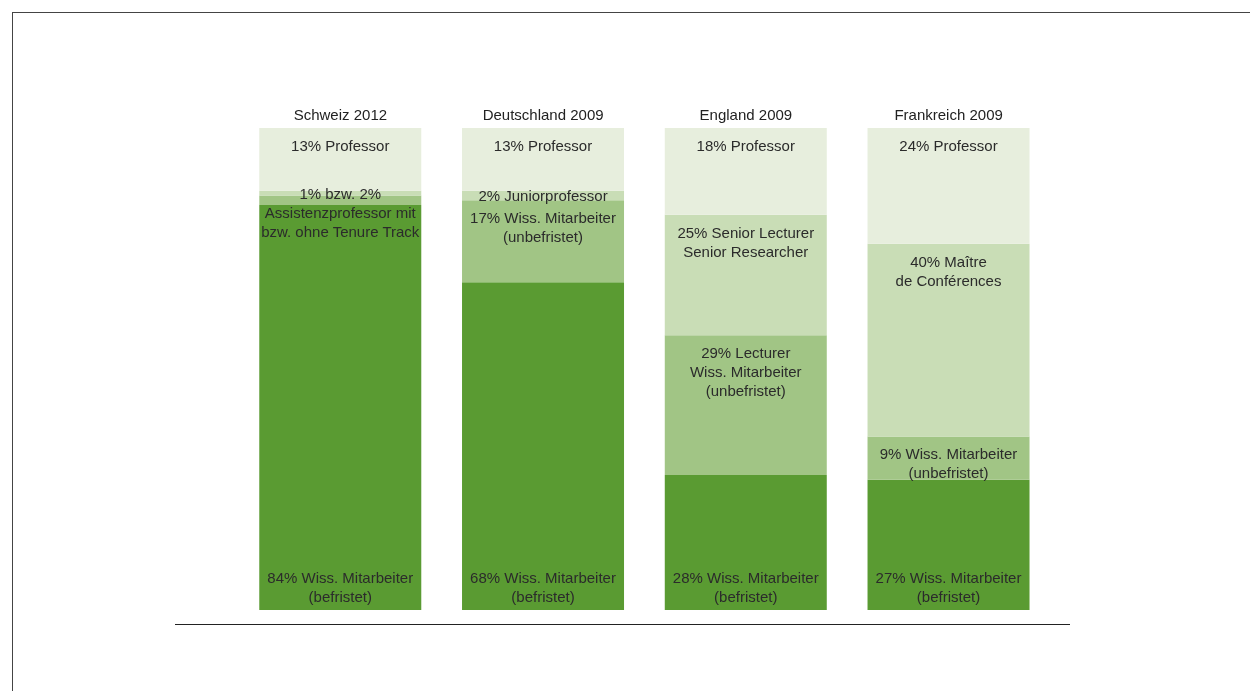 The width and height of the screenshot is (1250, 691). What do you see at coordinates (340, 213) in the screenshot?
I see `data-label: 1% bzw. 2% Assistenzprofessor mit bzw. ohne Tenure Track` at bounding box center [340, 213].